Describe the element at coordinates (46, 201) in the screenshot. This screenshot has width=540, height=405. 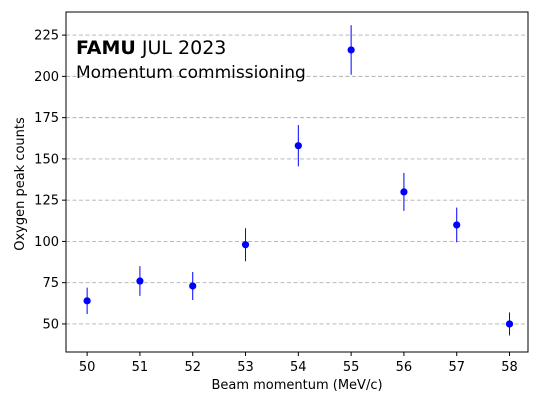
I see `y-tick-label: 125` at that location.